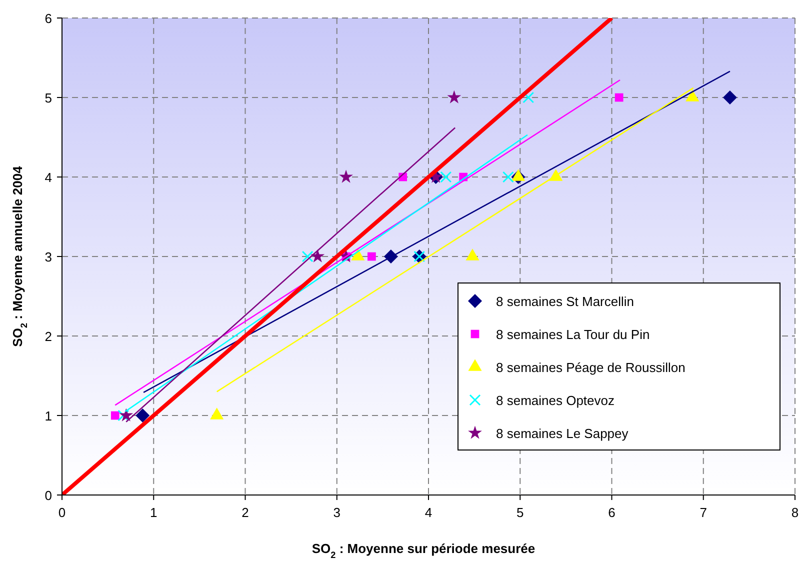 This screenshot has height=564, width=803. Describe the element at coordinates (48, 177) in the screenshot. I see `y-tick-label: 4` at that location.